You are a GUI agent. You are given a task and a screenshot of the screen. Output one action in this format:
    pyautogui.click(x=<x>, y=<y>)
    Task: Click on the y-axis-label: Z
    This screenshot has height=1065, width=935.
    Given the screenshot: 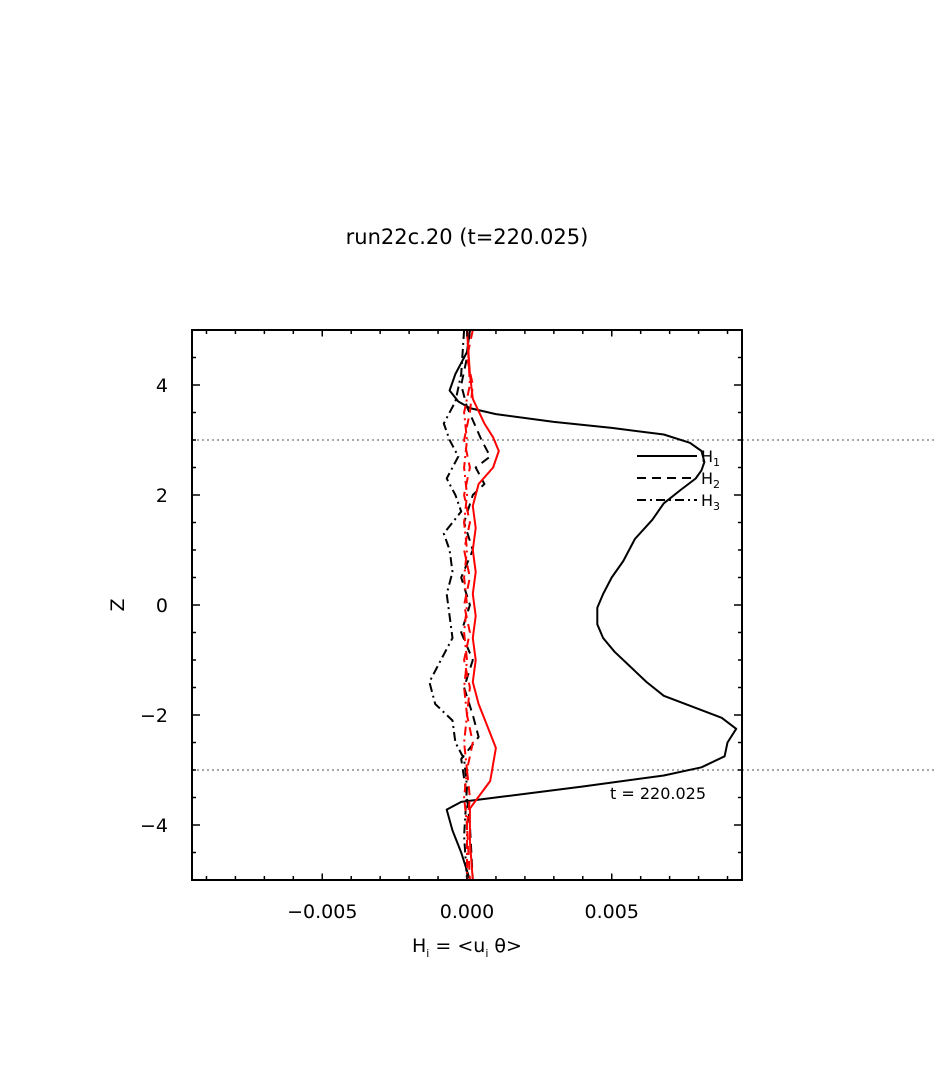 What is the action you would take?
    pyautogui.click(x=118, y=604)
    